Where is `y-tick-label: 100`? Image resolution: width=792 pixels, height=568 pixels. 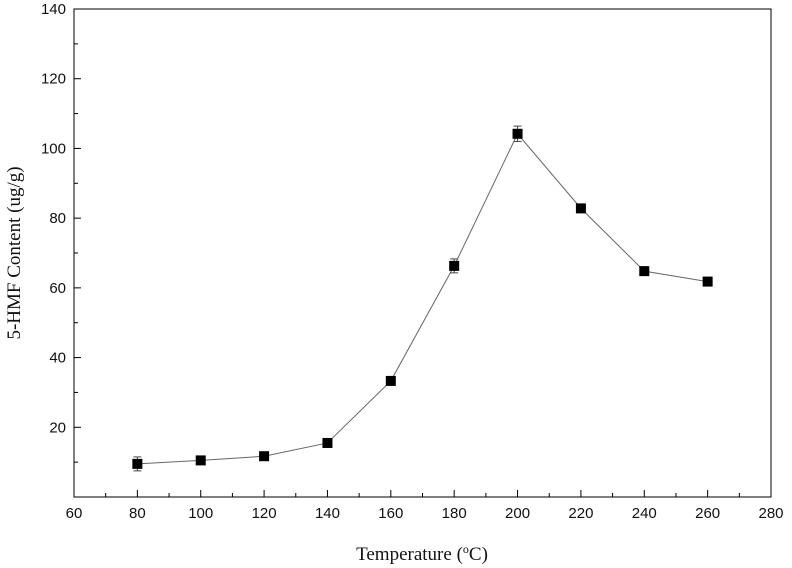
y-tick-label: 100 is located at coordinates (53, 148).